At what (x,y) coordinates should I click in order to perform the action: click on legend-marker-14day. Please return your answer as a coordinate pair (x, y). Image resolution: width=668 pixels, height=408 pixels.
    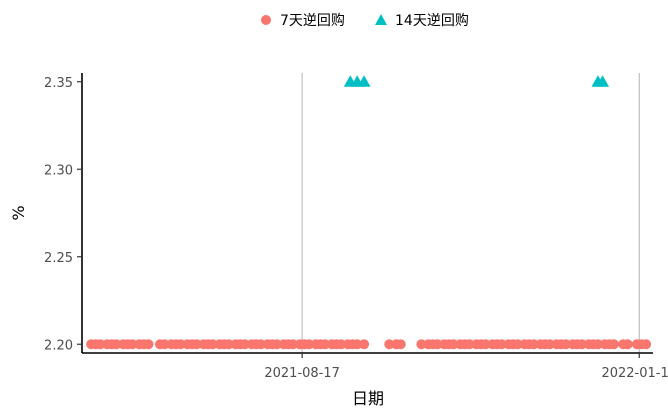
    Looking at the image, I should click on (381, 19).